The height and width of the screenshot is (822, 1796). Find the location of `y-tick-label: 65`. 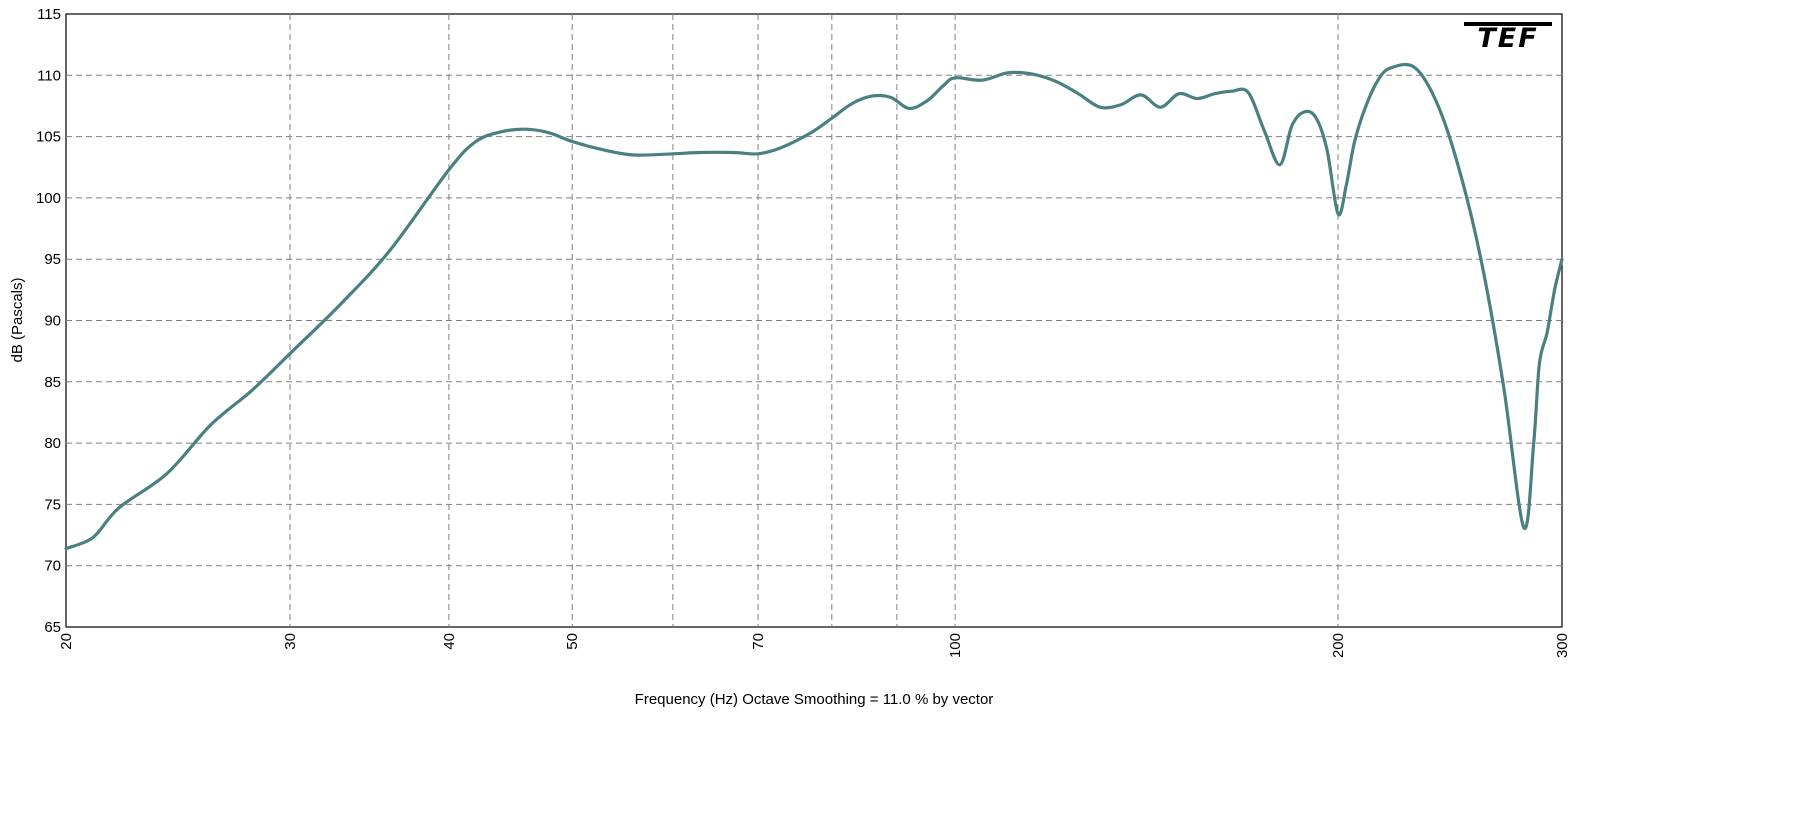

y-tick-label: 65 is located at coordinates (52, 627).